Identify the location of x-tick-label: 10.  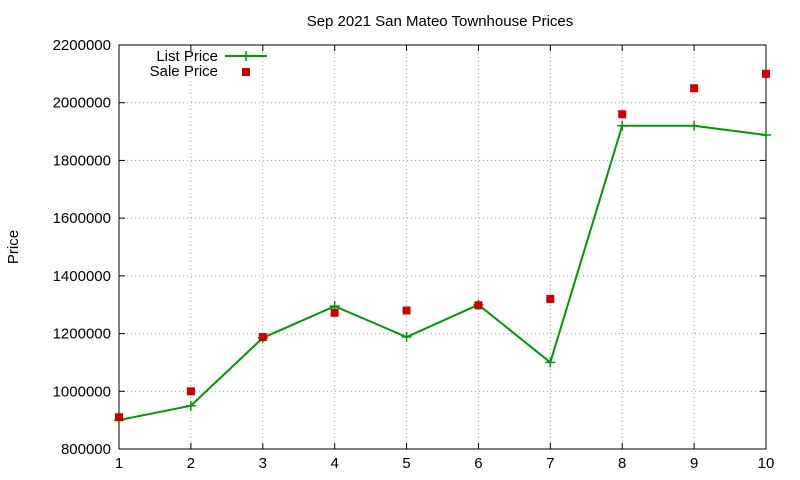
(766, 463).